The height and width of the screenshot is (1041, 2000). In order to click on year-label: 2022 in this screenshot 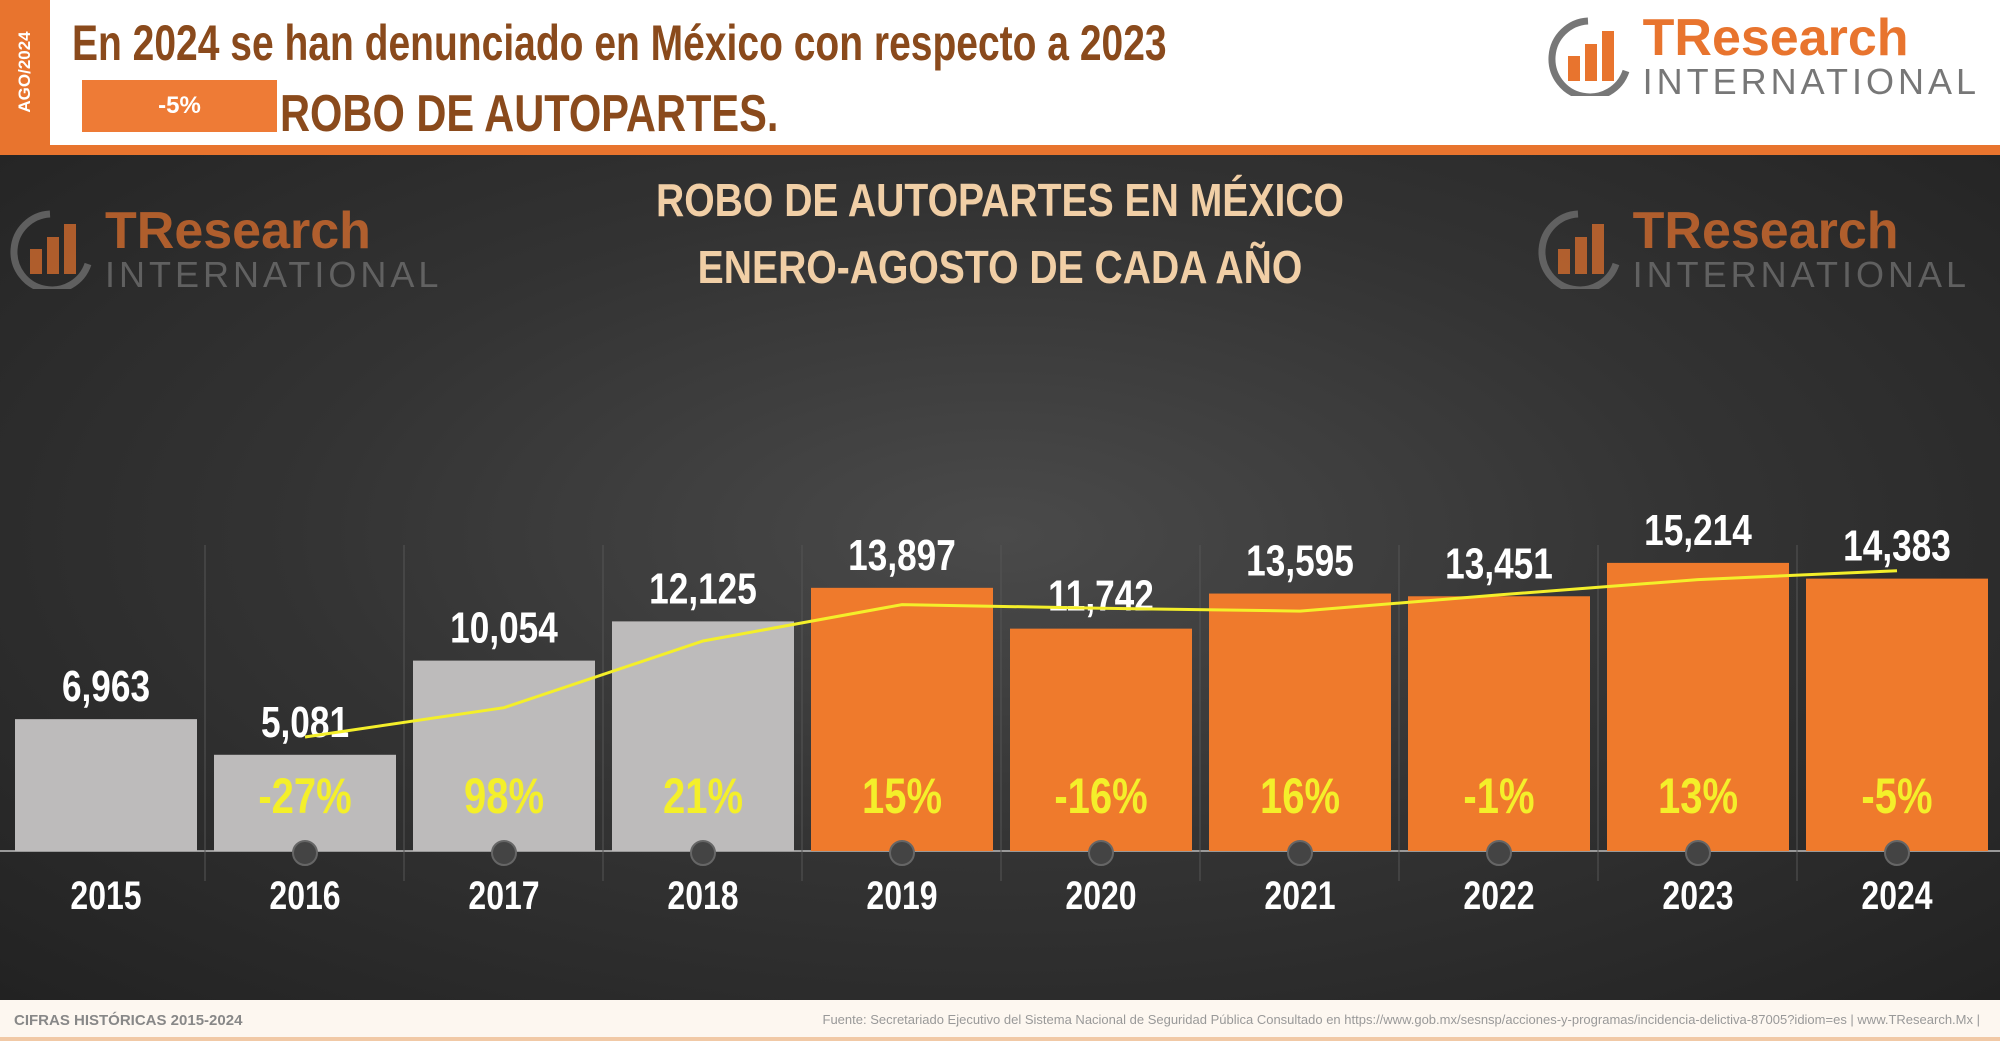, I will do `click(1498, 895)`.